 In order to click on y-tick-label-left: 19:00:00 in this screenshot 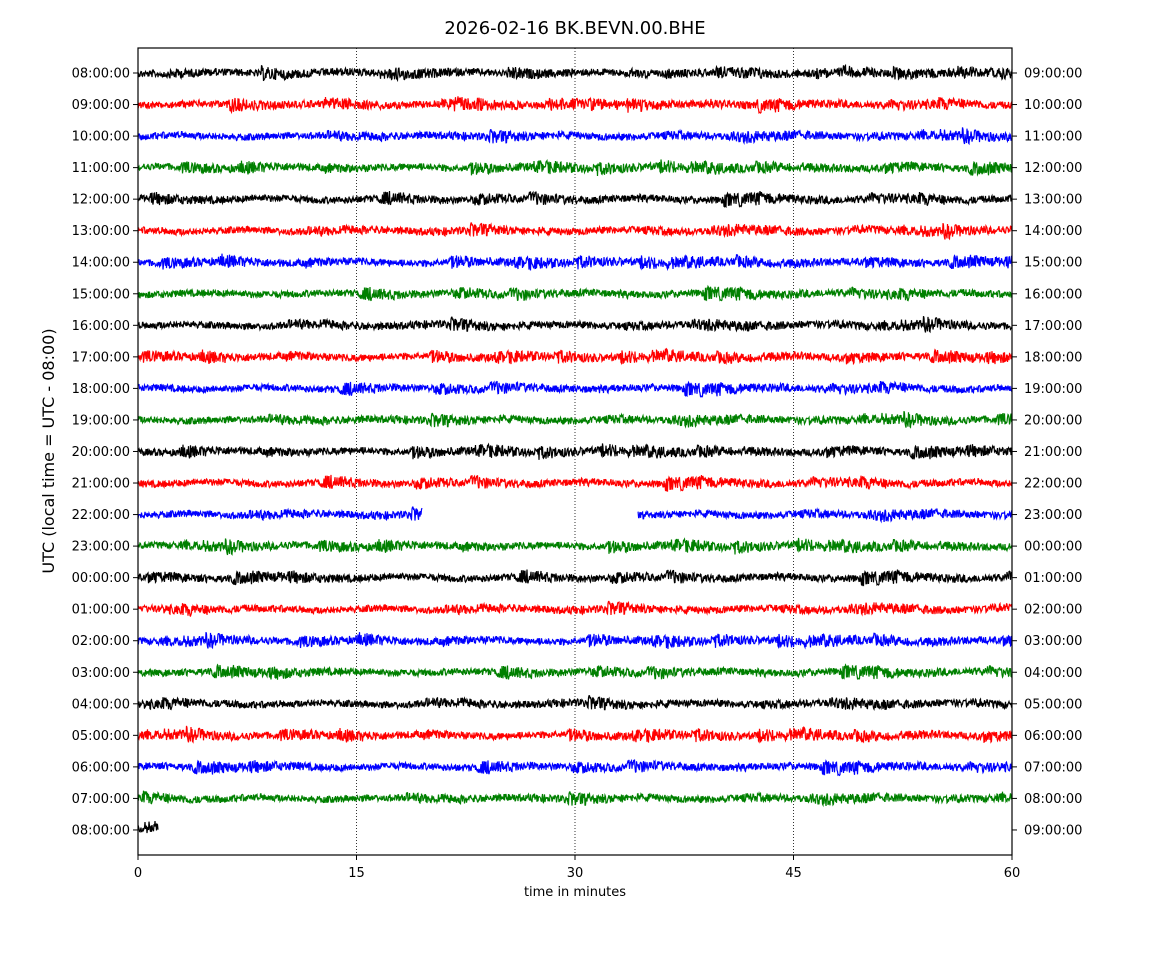, I will do `click(101, 420)`.